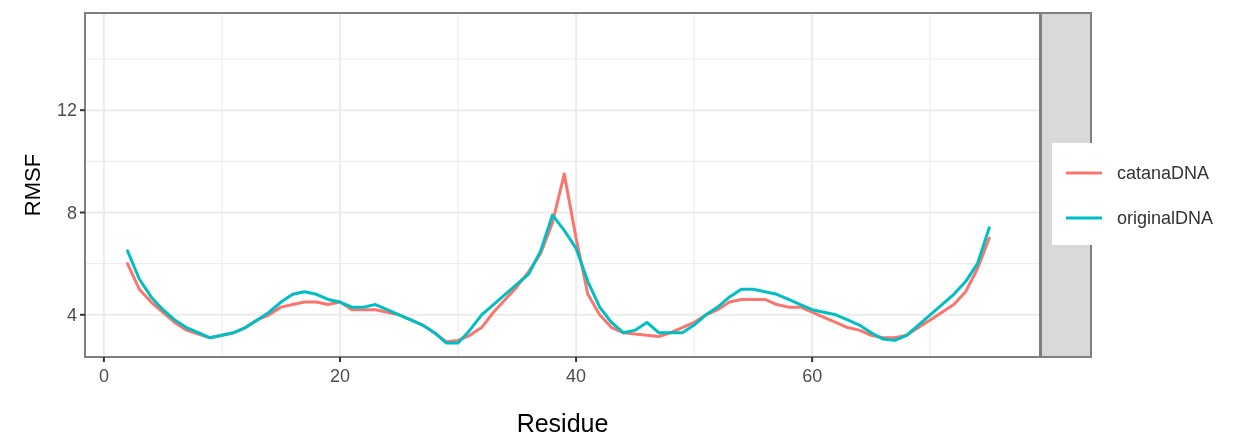  I want to click on y-tick-label: 12, so click(66, 110).